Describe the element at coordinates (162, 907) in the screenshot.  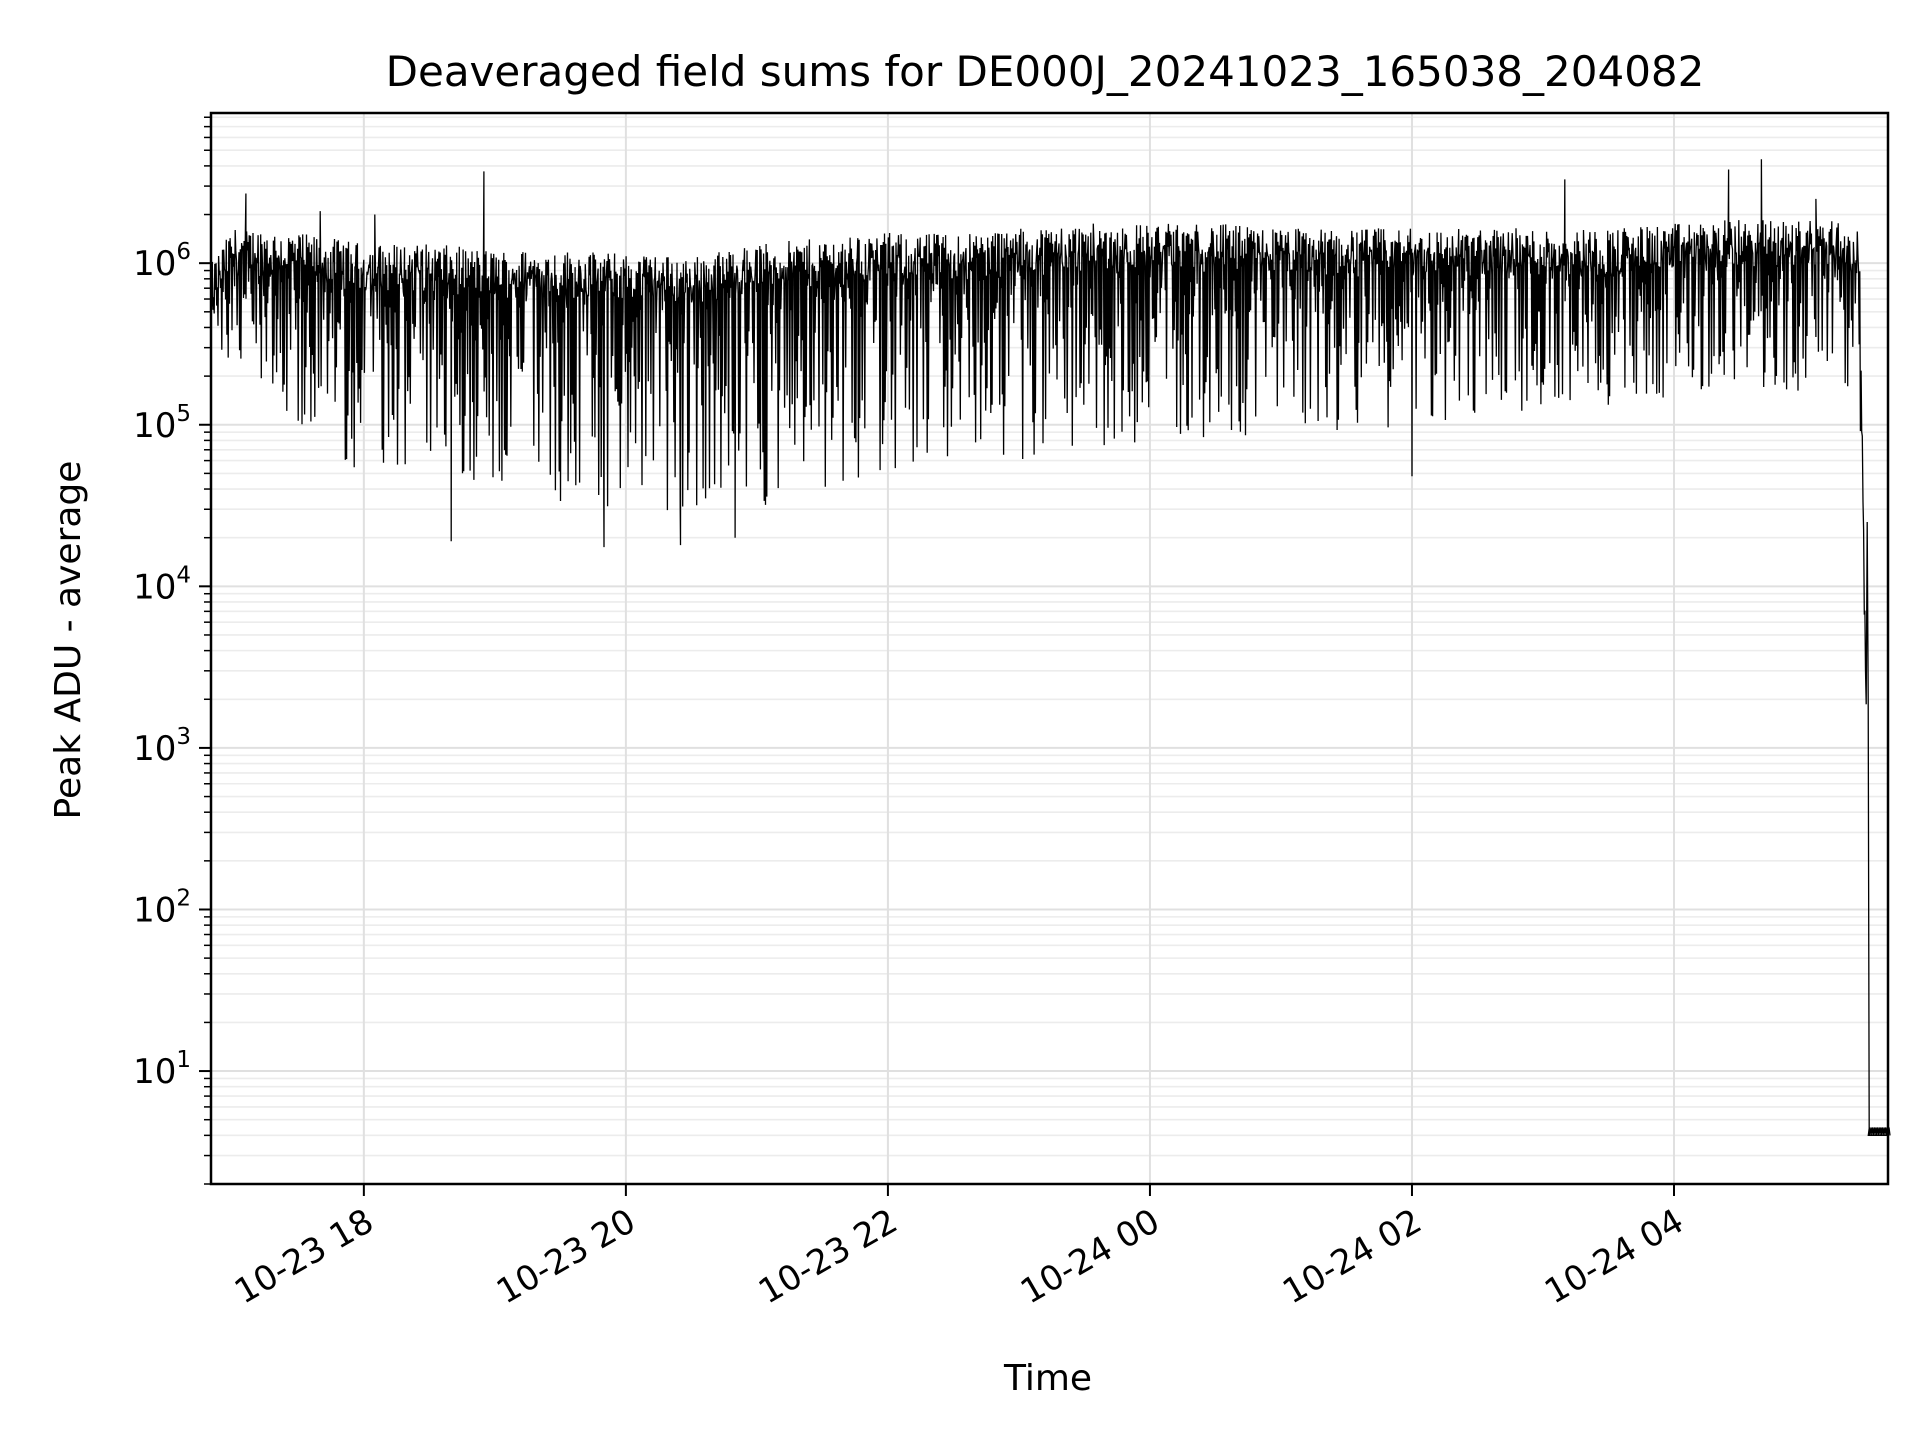
I see `y-tick-label: 10²` at that location.